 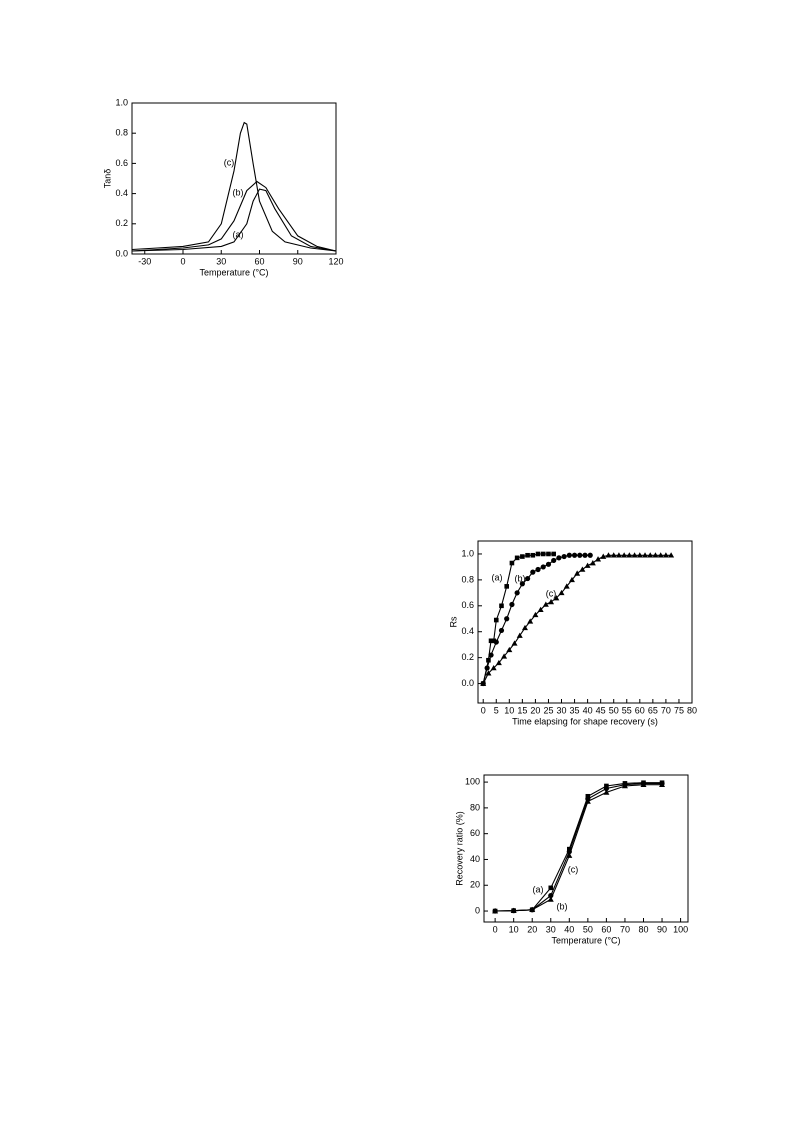 I want to click on y-tick-label: 0.6, so click(x=467, y=605).